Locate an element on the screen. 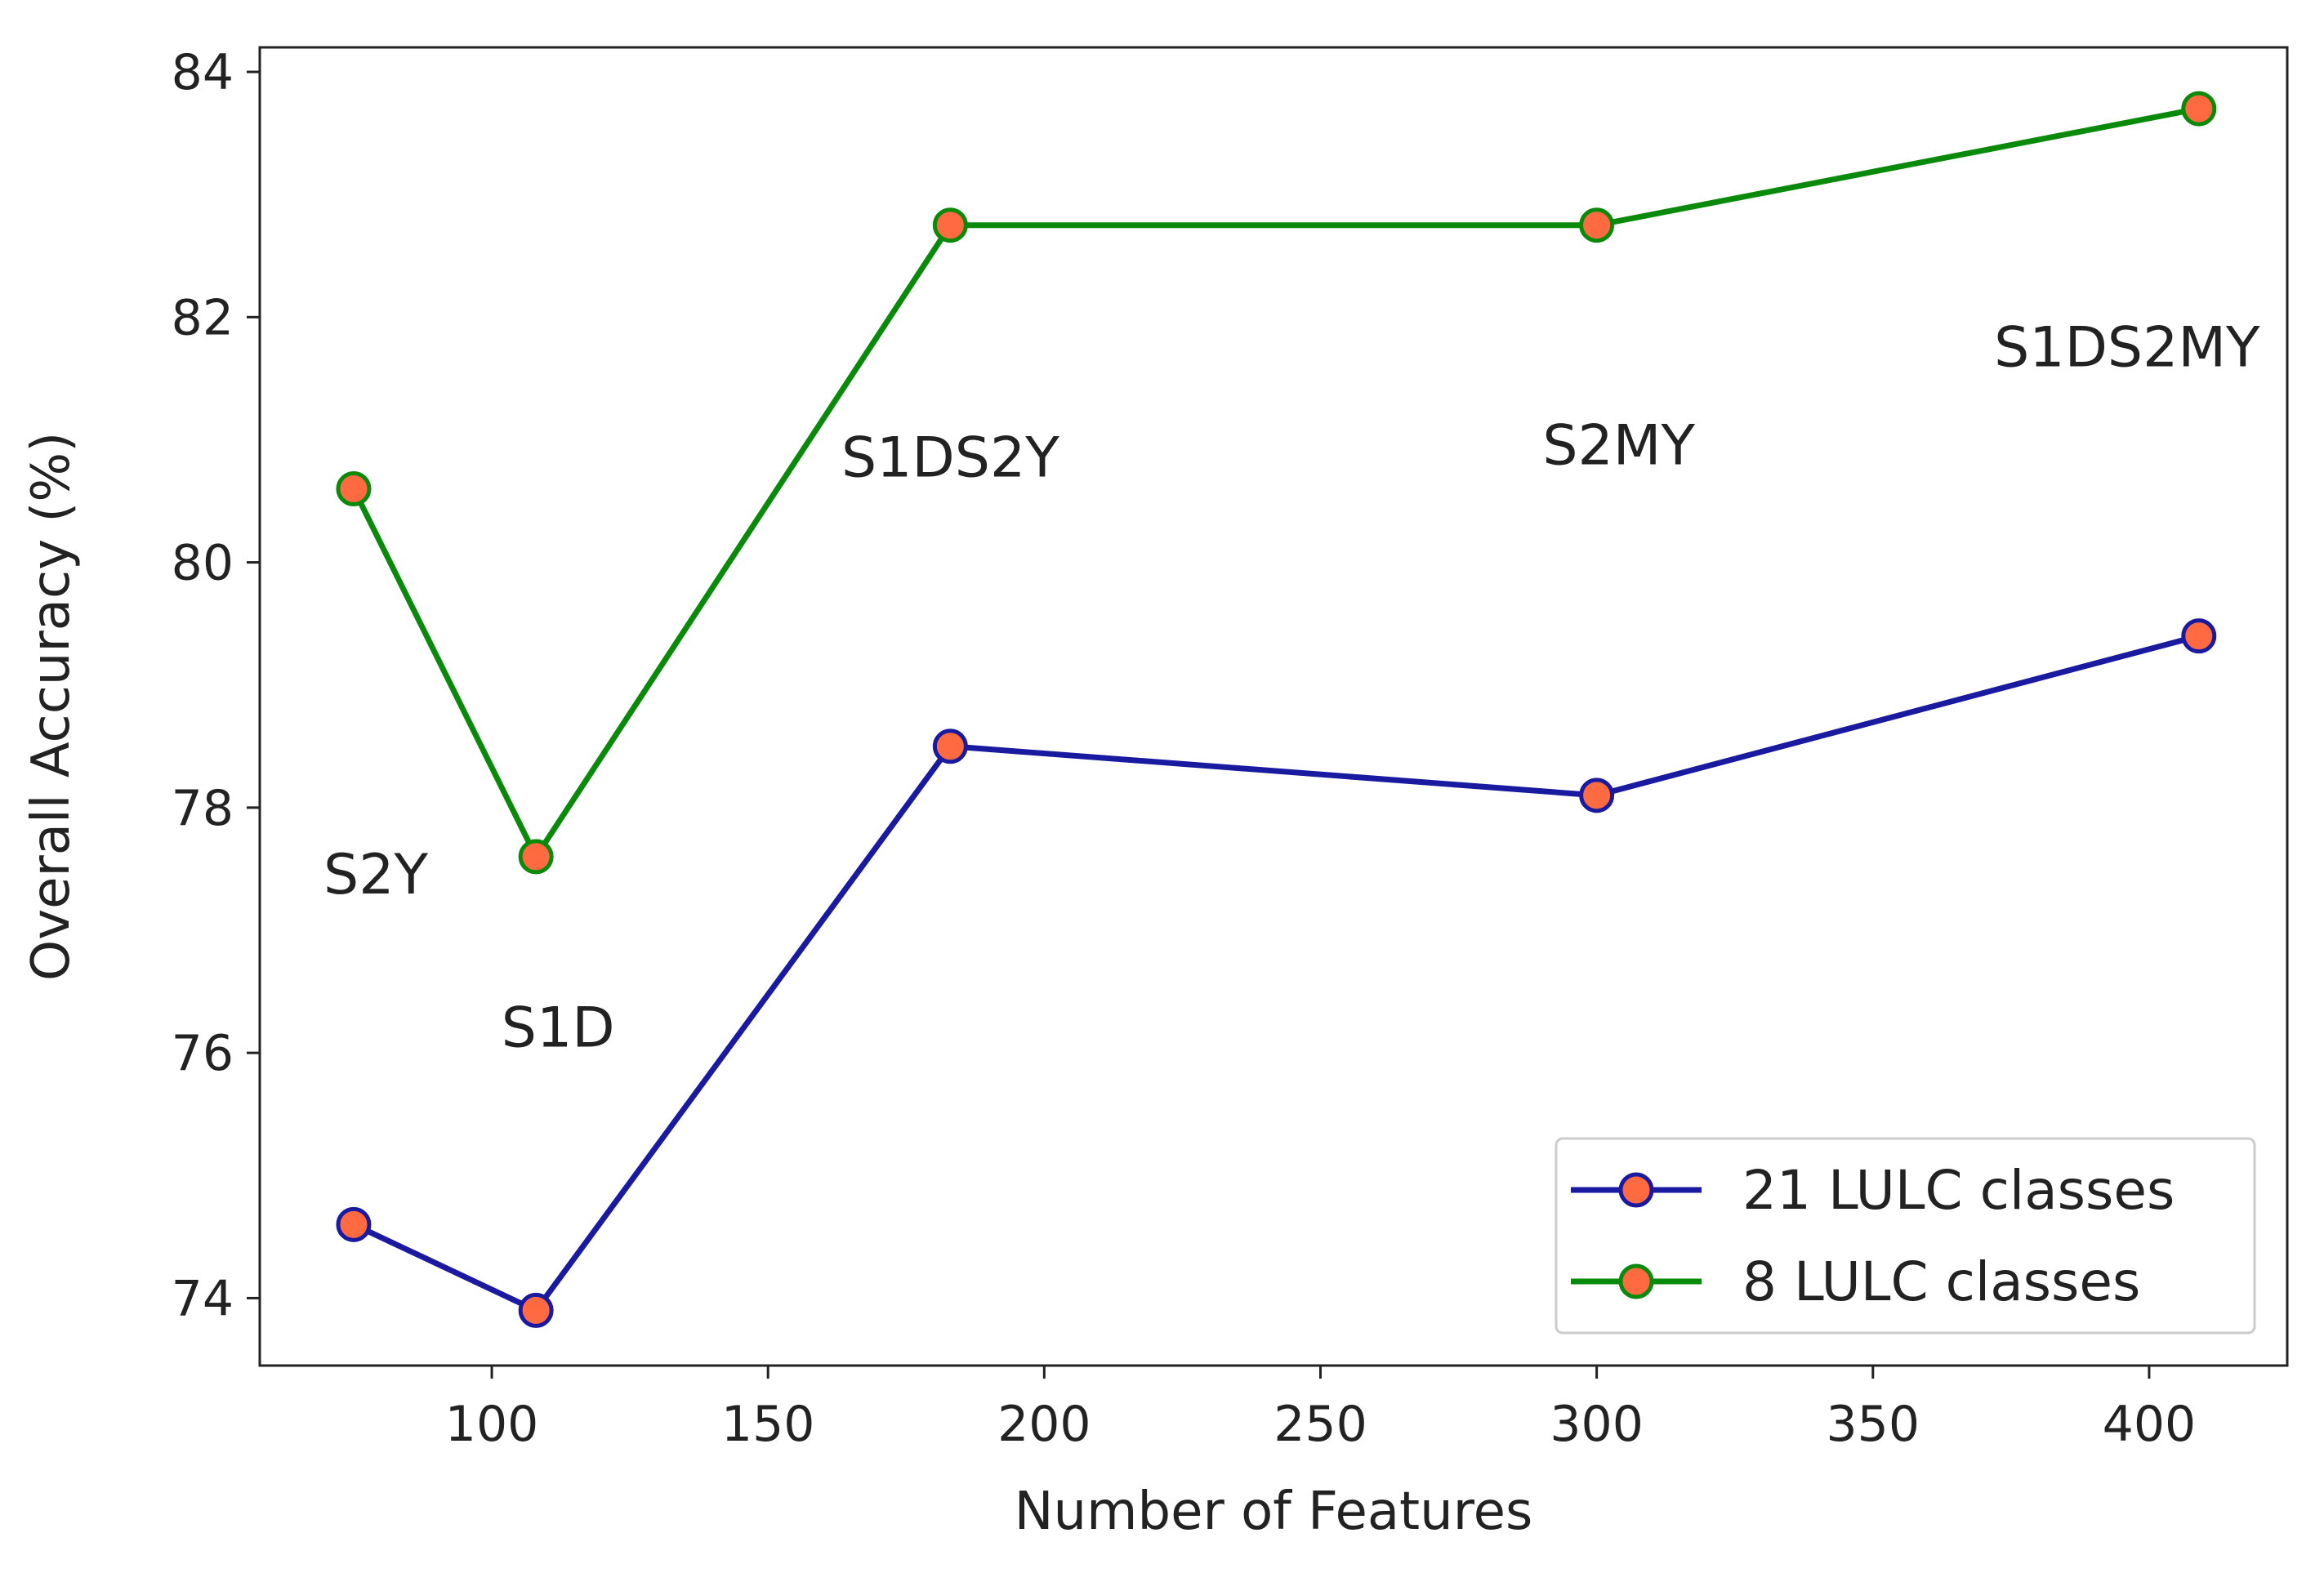 Image resolution: width=2324 pixels, height=1573 pixels. y-tick-label: 78 is located at coordinates (203, 808).